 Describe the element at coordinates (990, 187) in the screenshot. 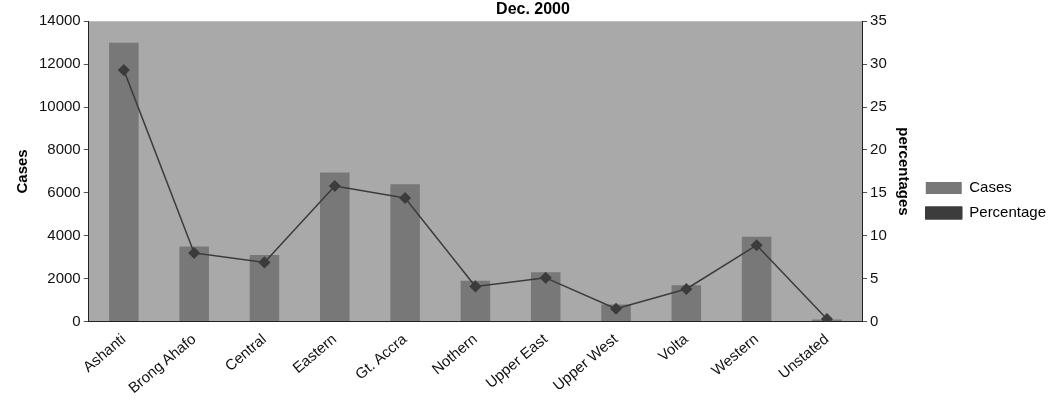

I see `legend-label: Cases` at that location.